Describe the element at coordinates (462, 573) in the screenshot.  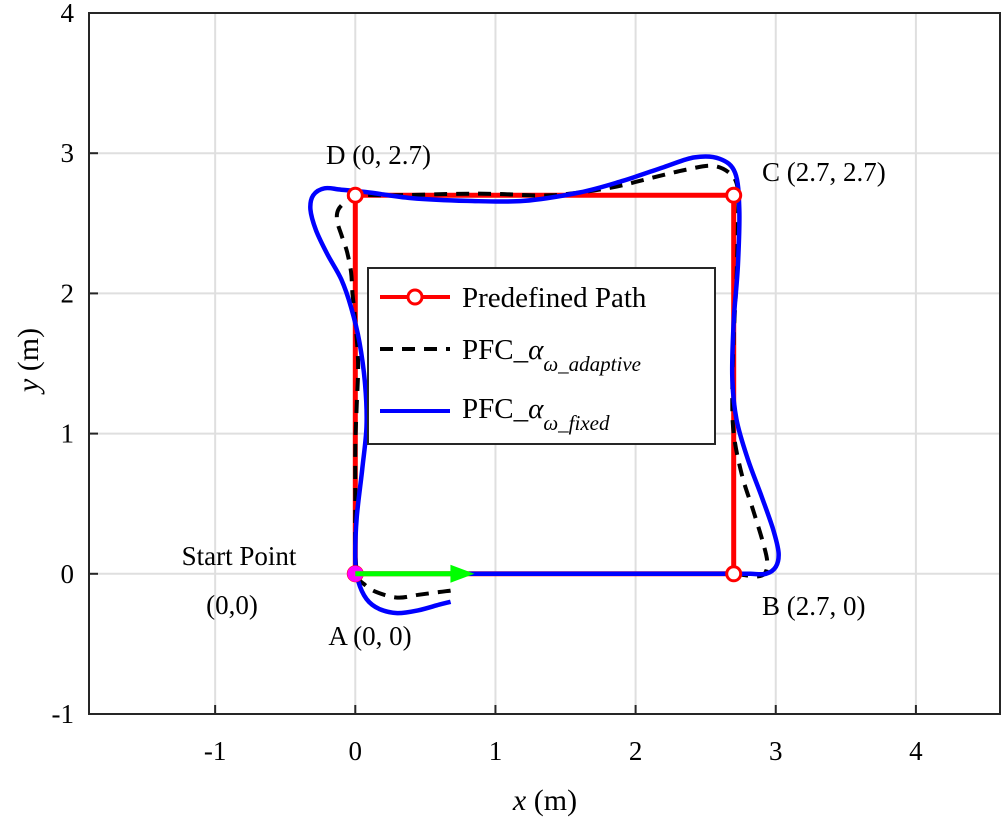
I see `heading-arrow-head` at that location.